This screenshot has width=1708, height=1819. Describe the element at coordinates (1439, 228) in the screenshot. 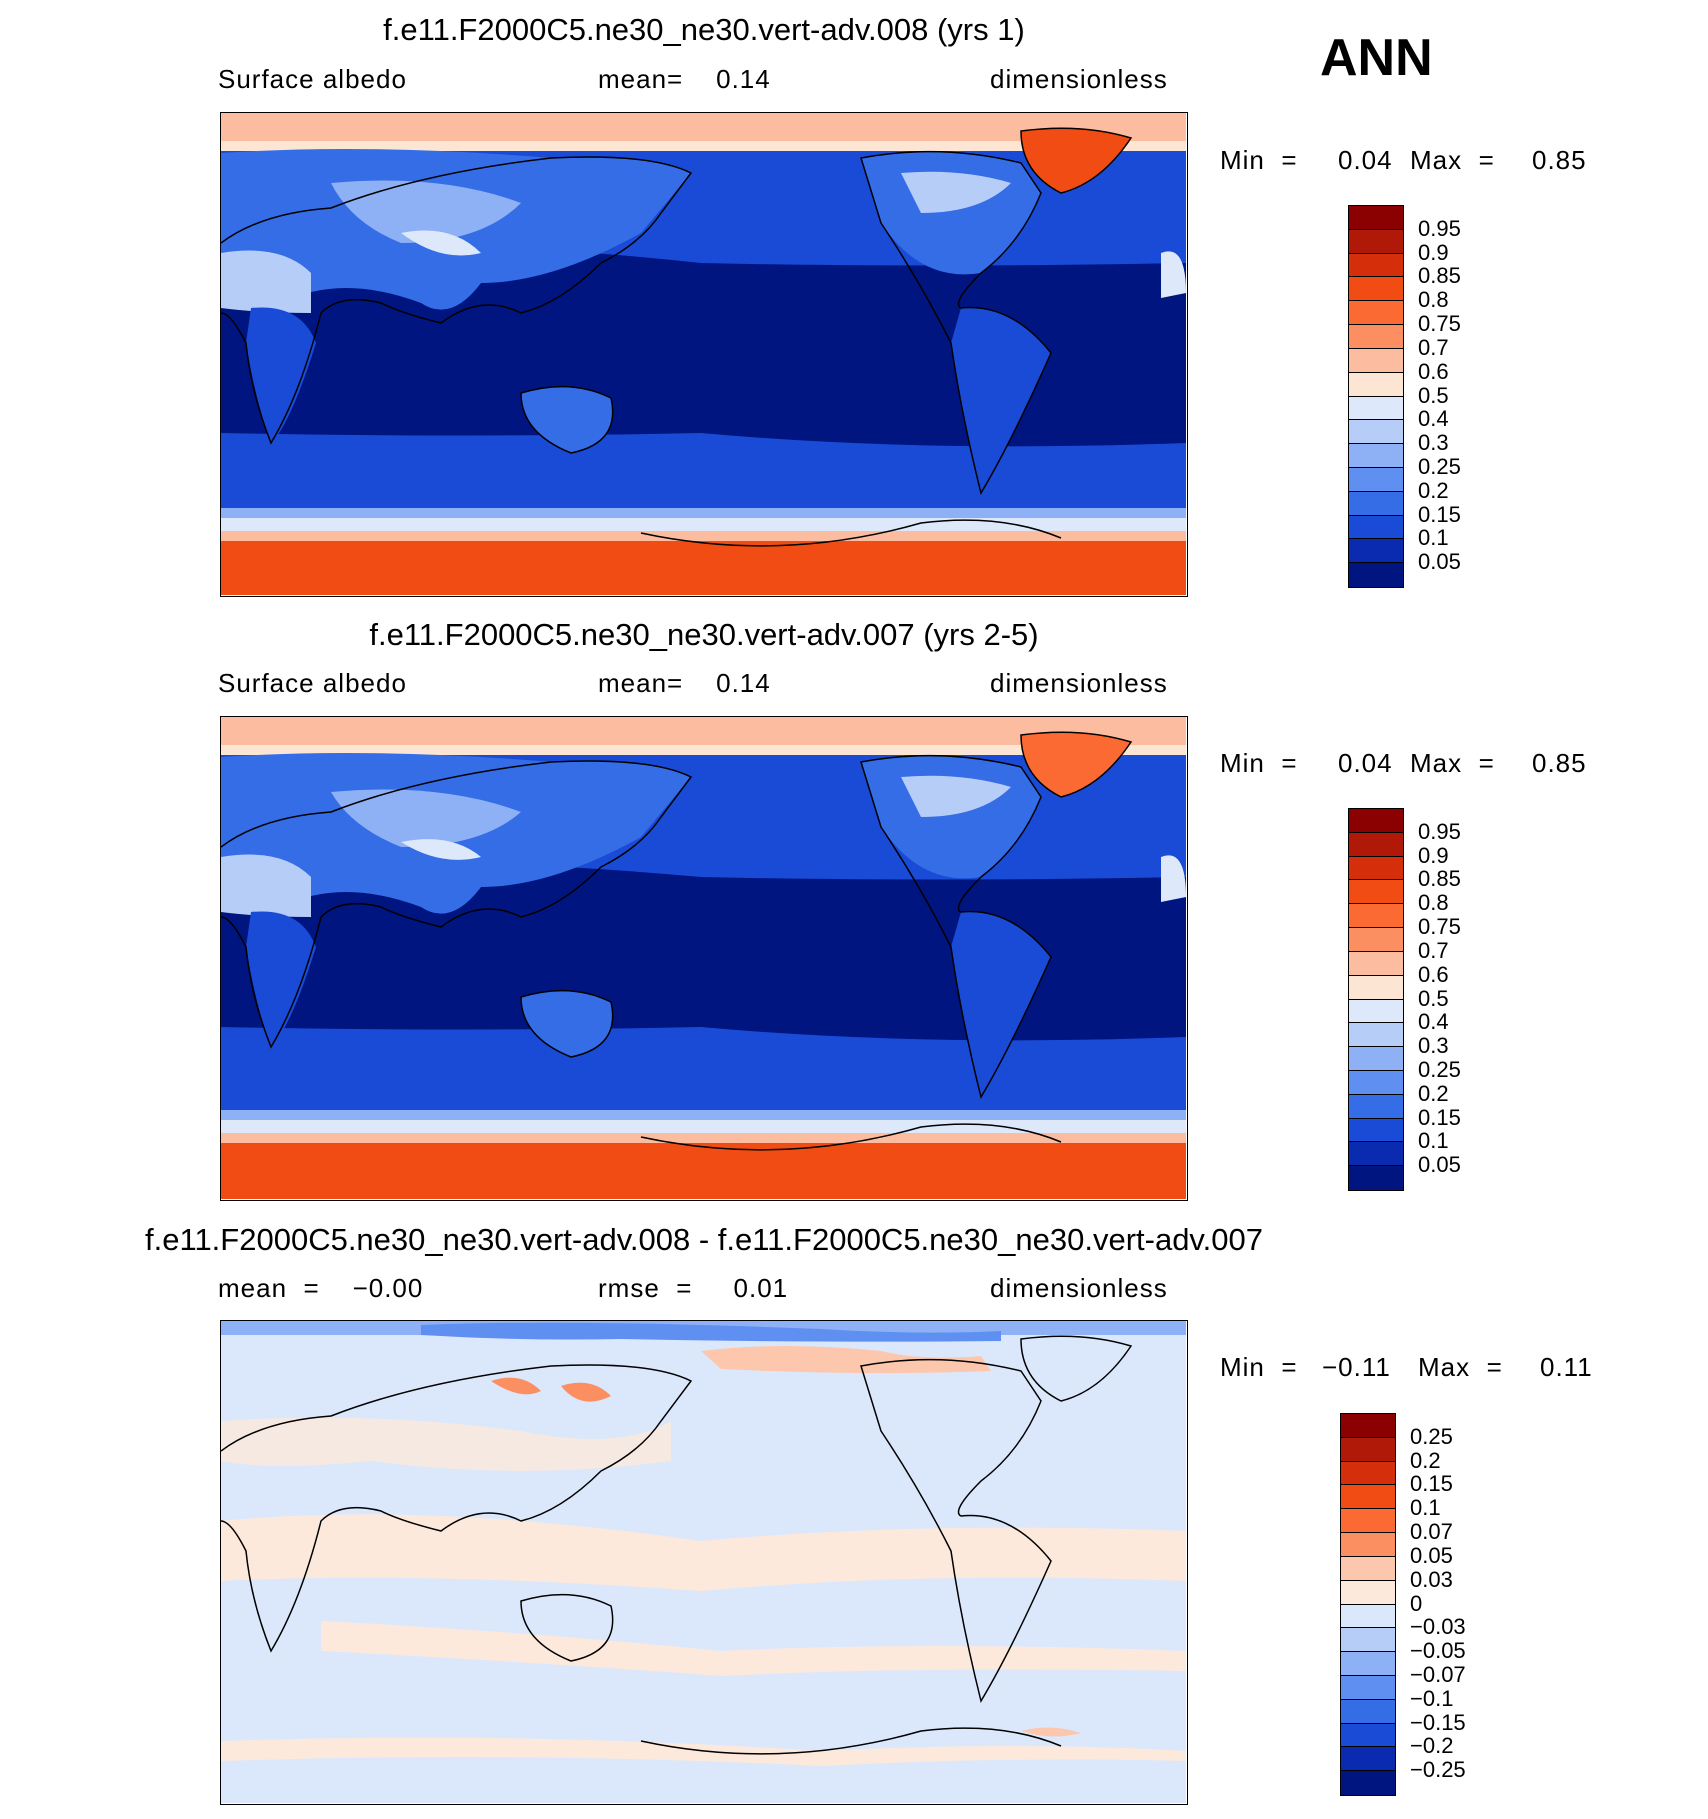

I see `colorbar-tick-label: 0.95` at that location.